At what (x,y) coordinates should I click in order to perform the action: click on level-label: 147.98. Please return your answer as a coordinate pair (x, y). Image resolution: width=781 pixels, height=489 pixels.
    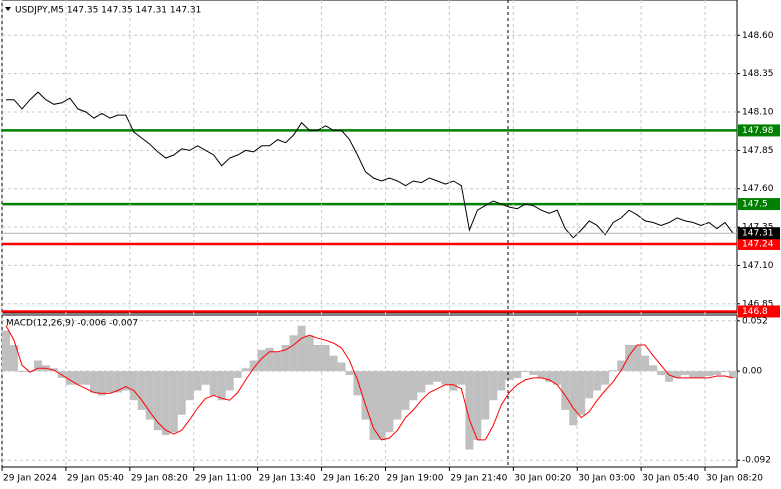
    Looking at the image, I should click on (758, 131).